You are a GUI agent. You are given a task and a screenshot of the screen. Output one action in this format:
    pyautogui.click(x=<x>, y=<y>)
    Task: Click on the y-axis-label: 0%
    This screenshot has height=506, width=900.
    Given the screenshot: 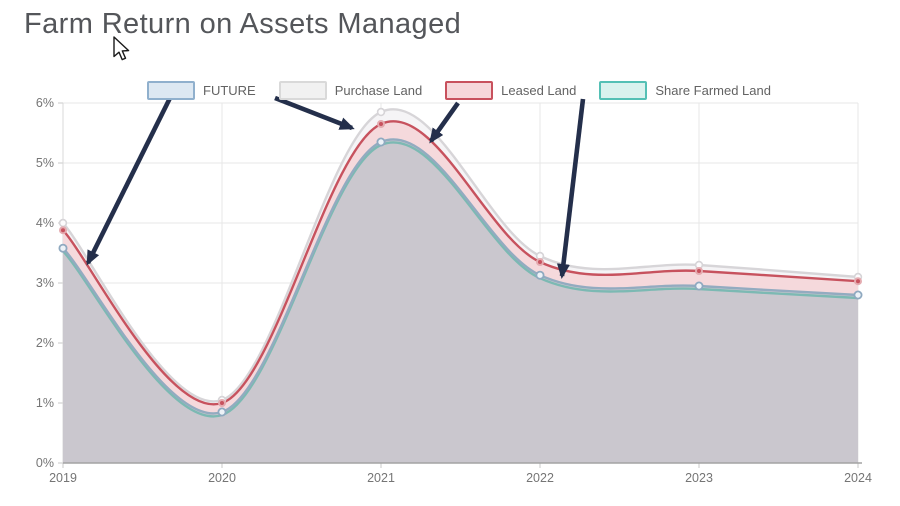 What is the action you would take?
    pyautogui.click(x=45, y=463)
    